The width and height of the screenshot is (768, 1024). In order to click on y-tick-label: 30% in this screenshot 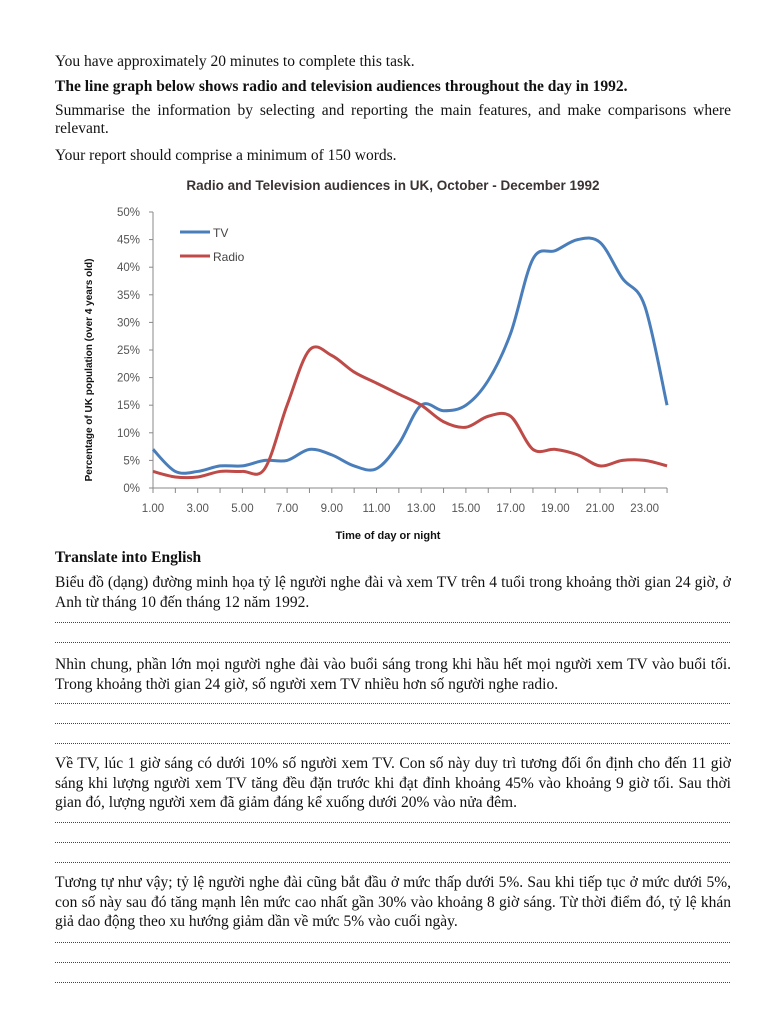, I will do `click(128, 323)`.